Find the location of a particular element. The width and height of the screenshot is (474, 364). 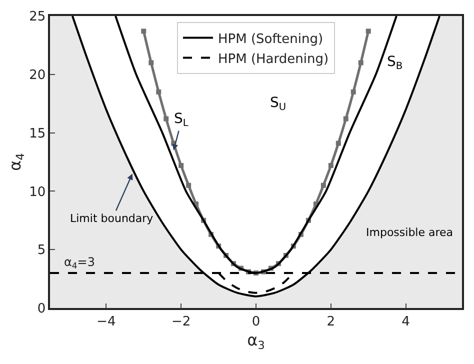

ref-line-label: α$_{4}$=3 is located at coordinates (79, 263).